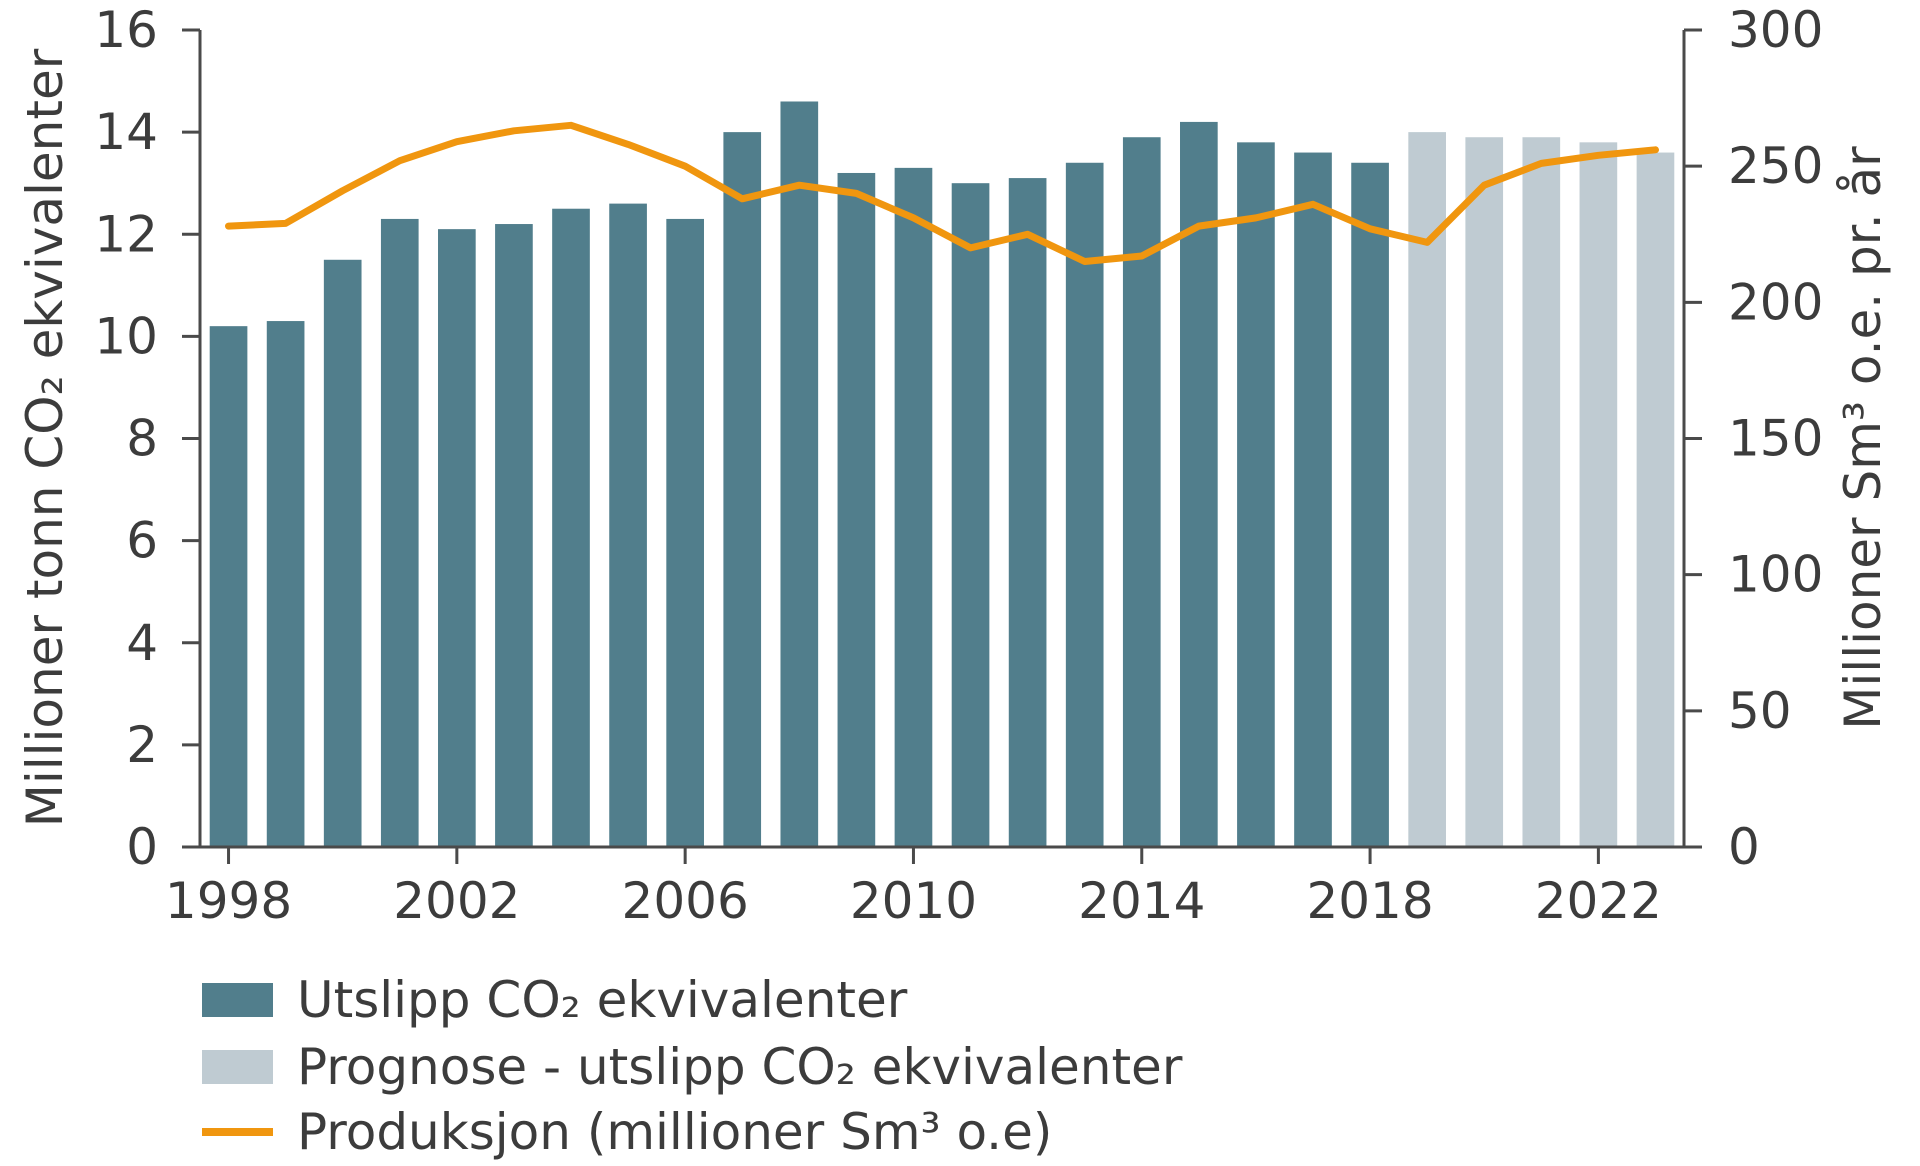 The width and height of the screenshot is (1920, 1166). I want to click on x-tick-label: 2022, so click(1598, 901).